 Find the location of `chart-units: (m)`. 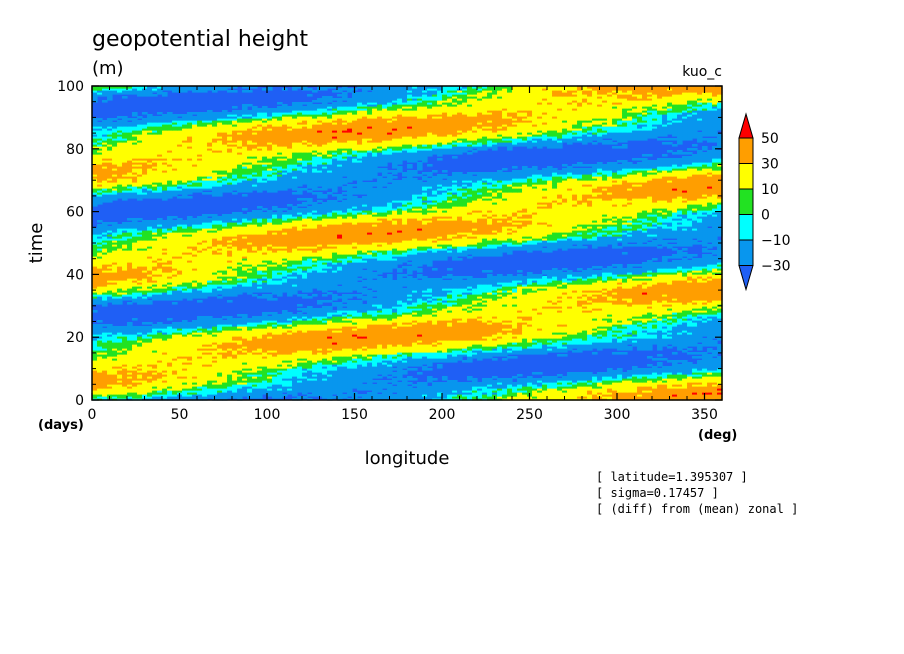

chart-units: (m) is located at coordinates (108, 68).